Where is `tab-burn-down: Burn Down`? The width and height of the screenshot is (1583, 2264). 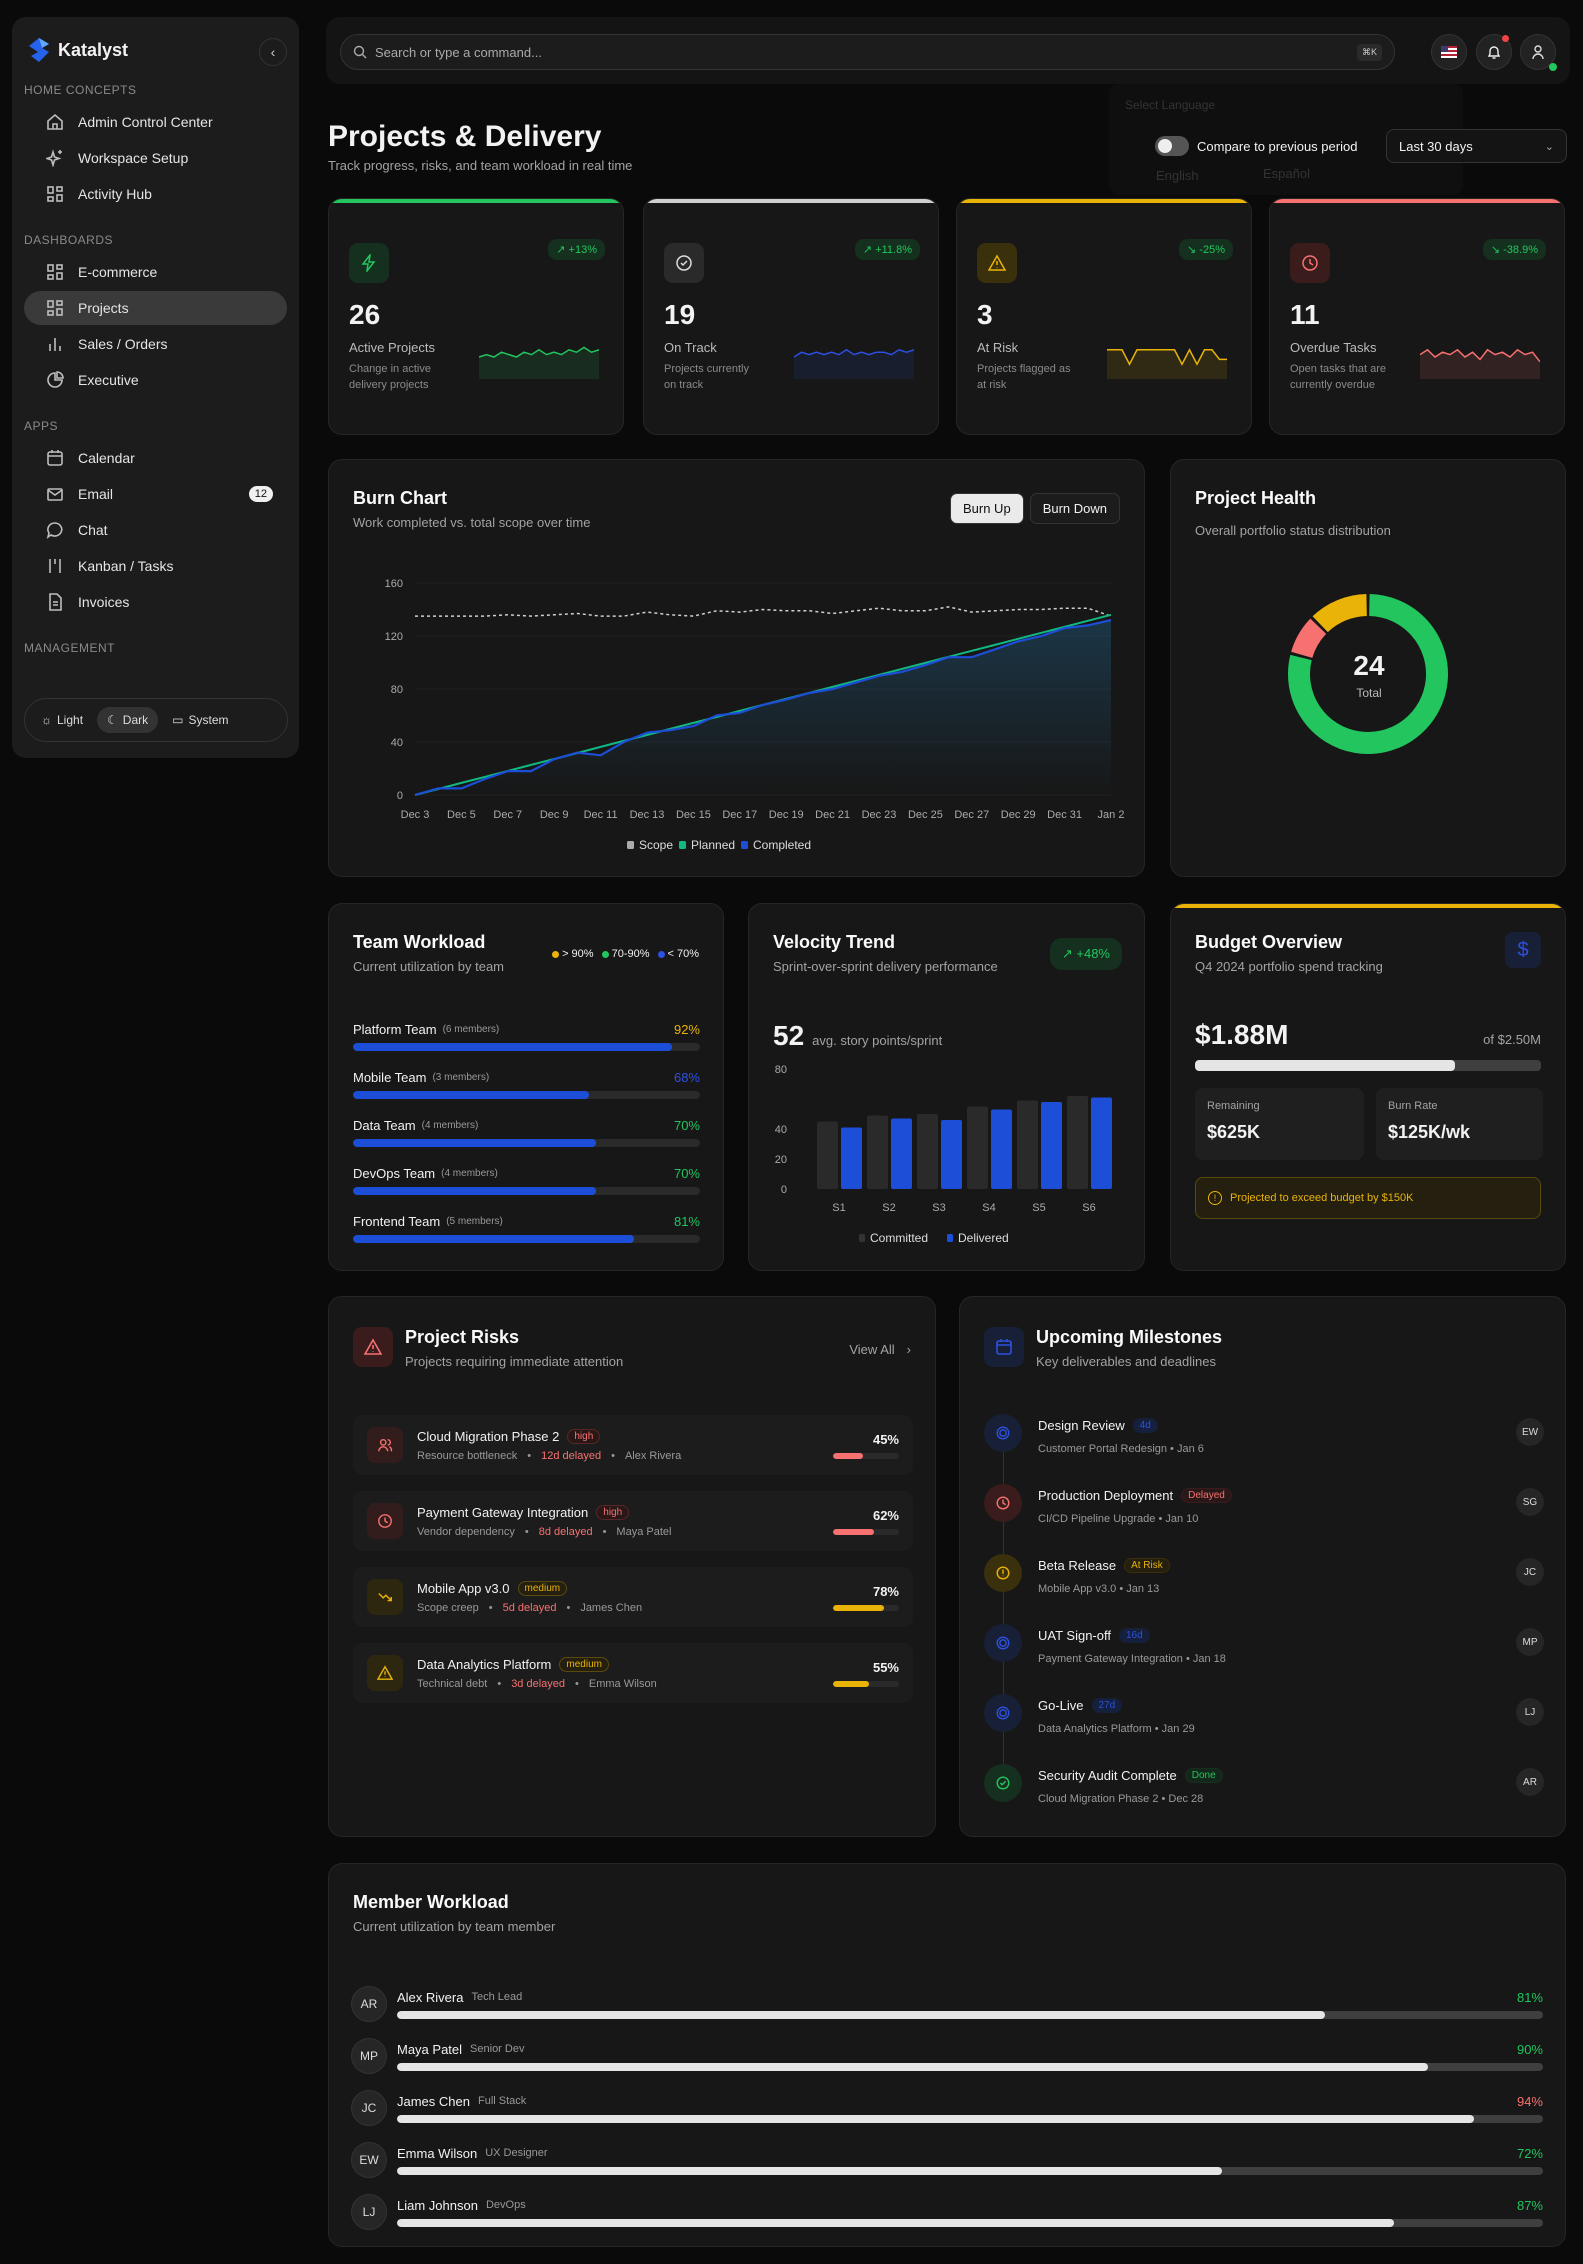 tab-burn-down: Burn Down is located at coordinates (1074, 508).